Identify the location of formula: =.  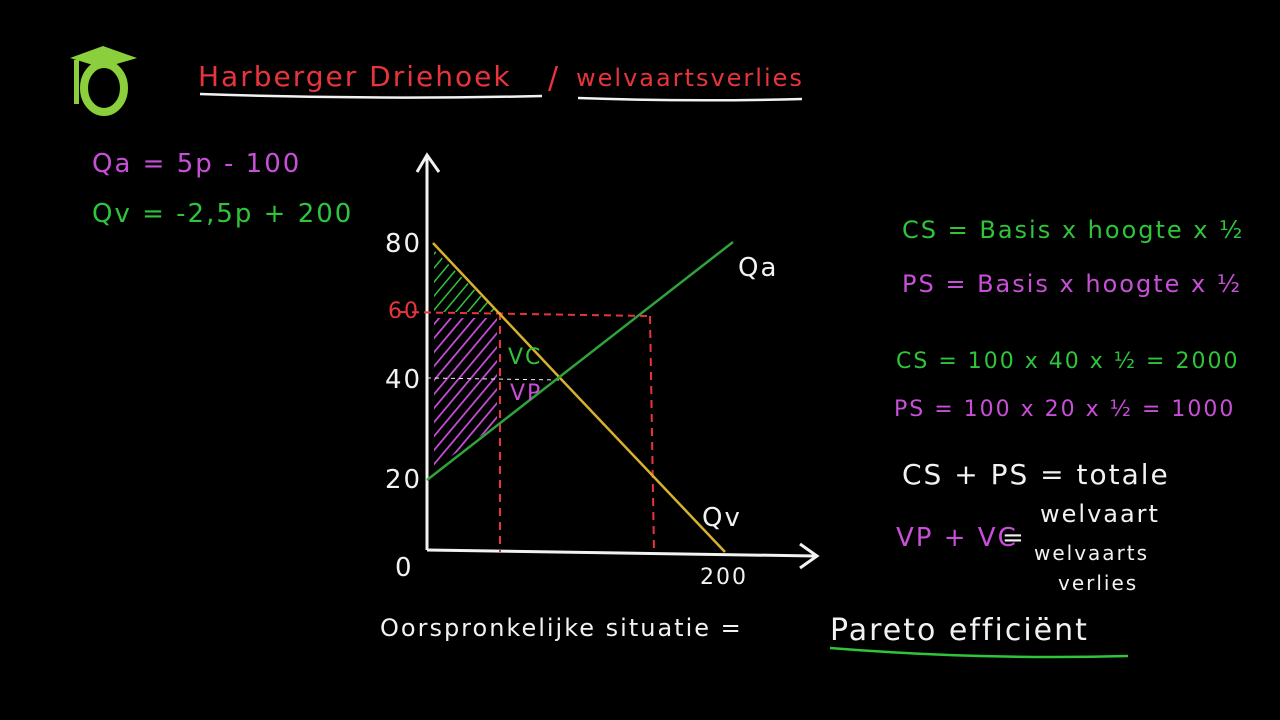
(1014, 538).